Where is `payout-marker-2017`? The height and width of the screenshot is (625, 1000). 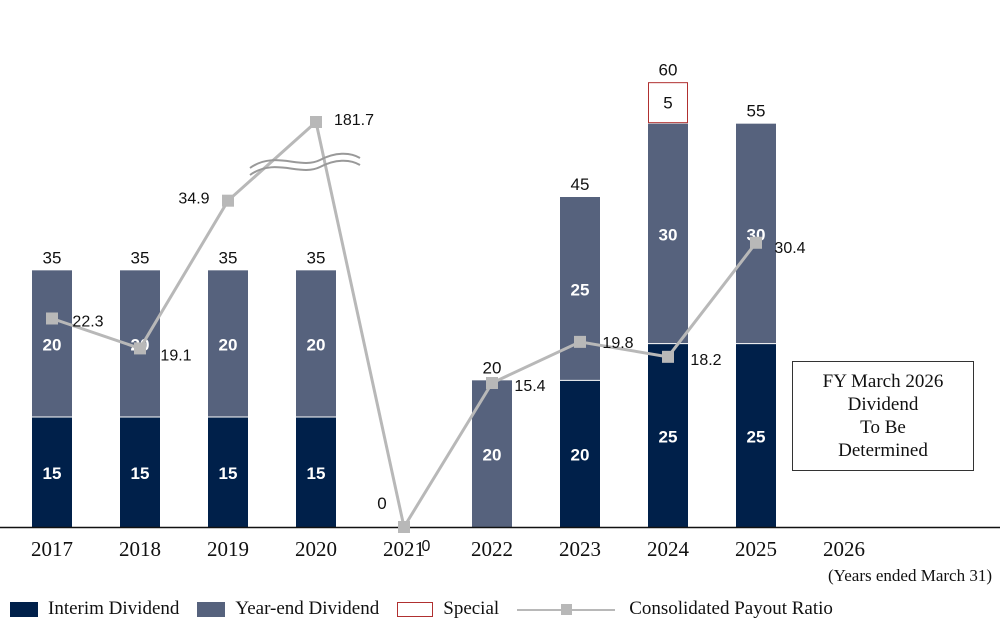
payout-marker-2017 is located at coordinates (52, 318).